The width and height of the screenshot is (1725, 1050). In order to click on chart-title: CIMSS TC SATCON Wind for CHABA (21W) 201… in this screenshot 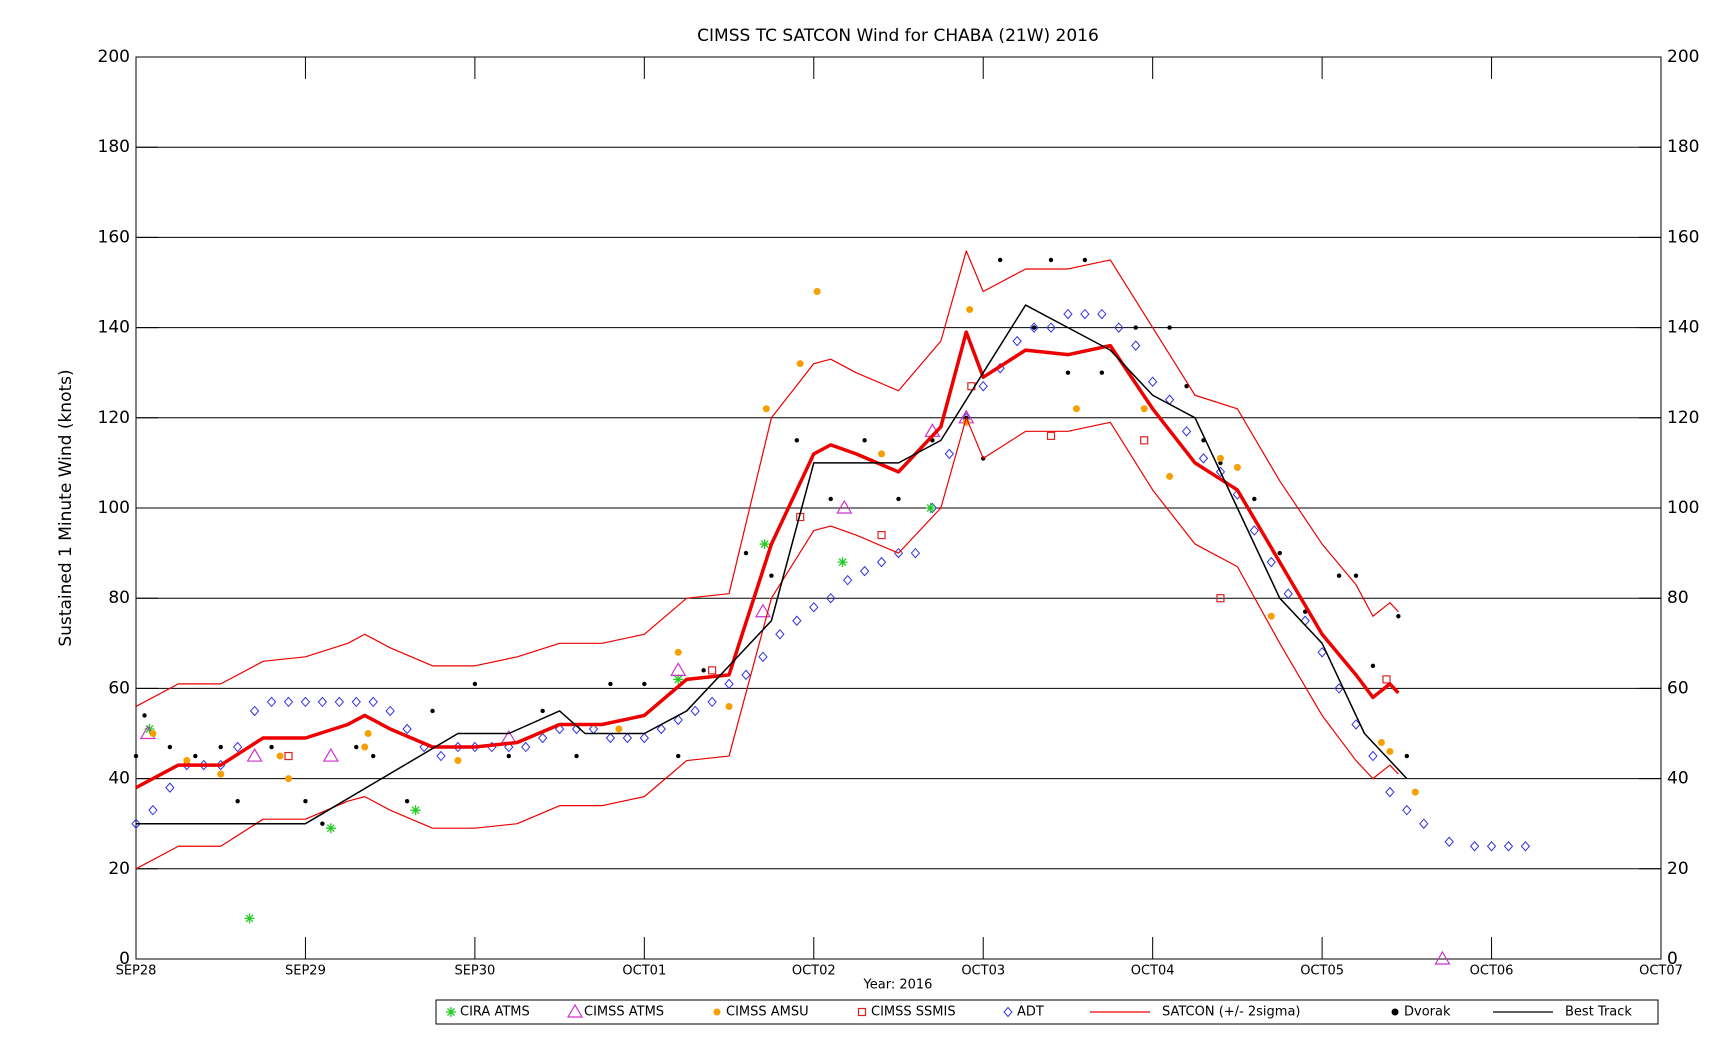, I will do `click(898, 36)`.